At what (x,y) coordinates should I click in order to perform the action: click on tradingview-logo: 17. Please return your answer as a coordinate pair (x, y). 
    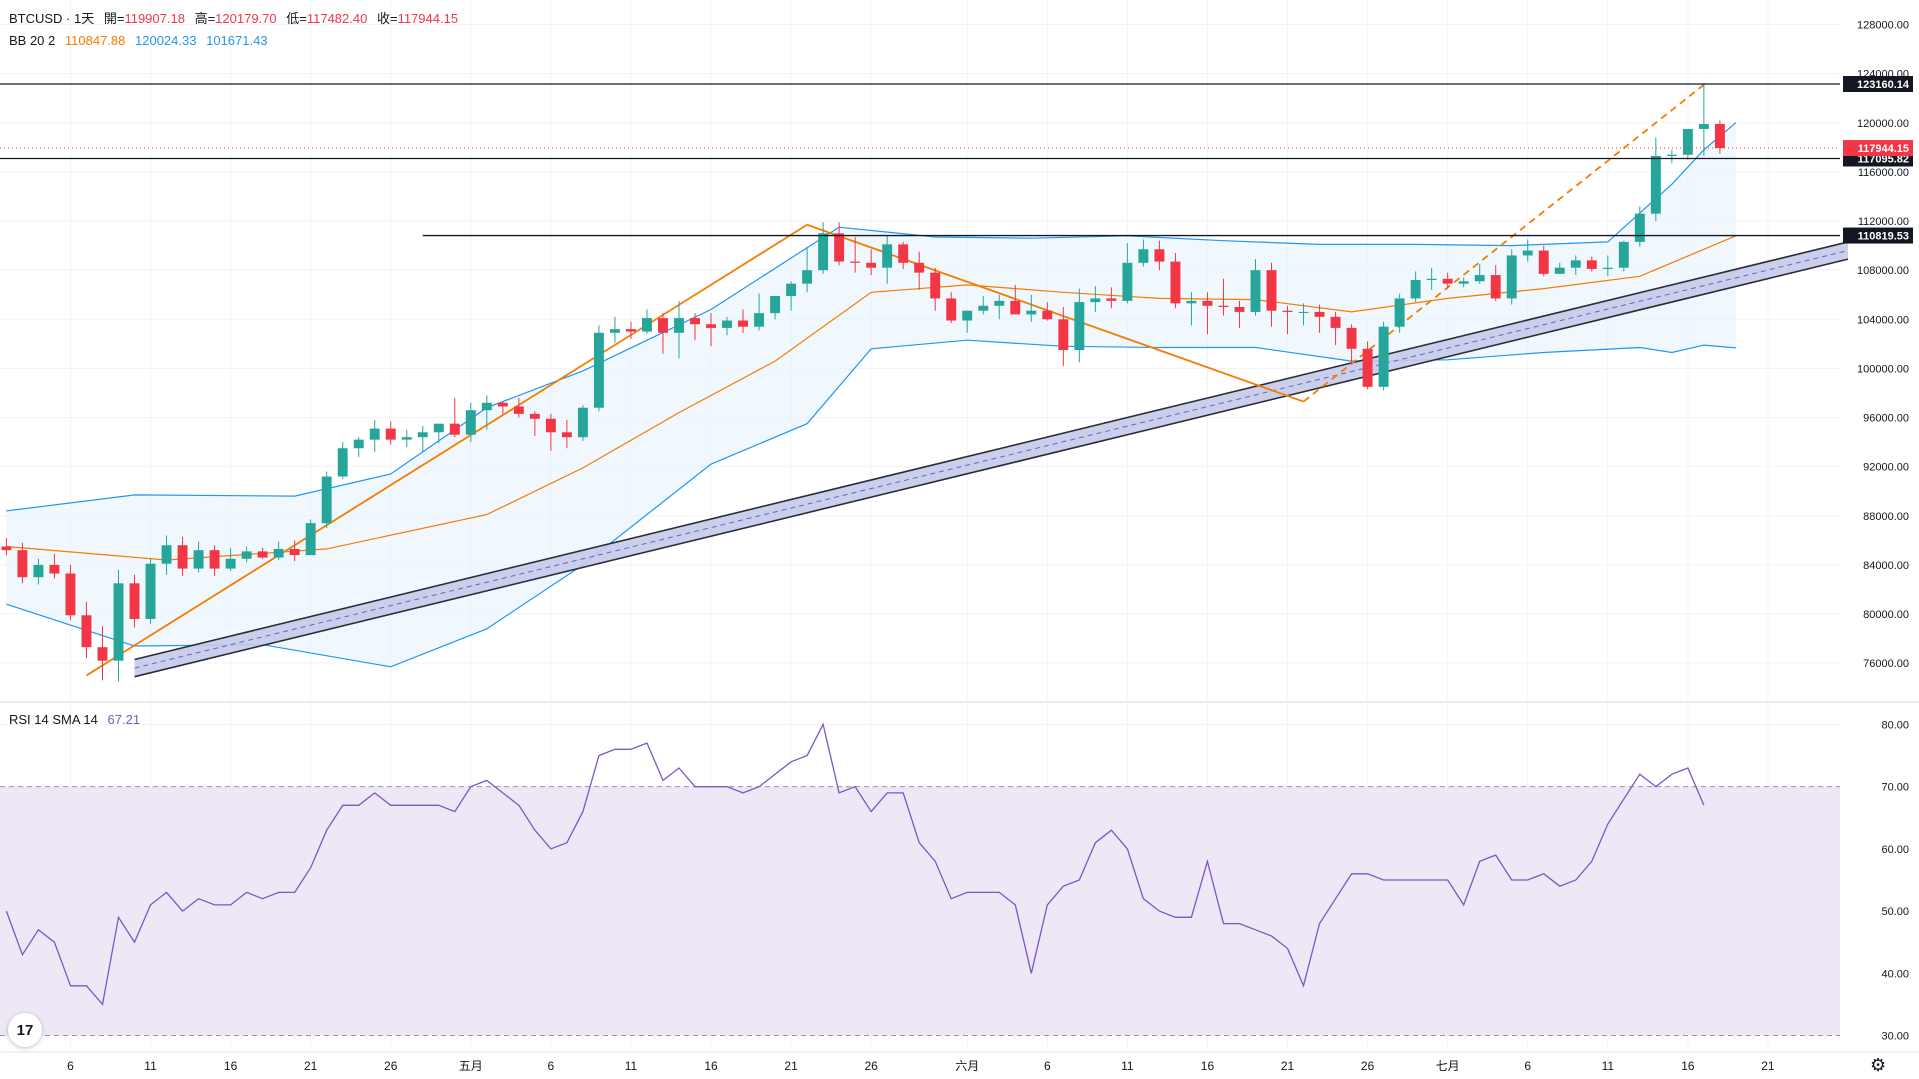
    Looking at the image, I should click on (25, 1030).